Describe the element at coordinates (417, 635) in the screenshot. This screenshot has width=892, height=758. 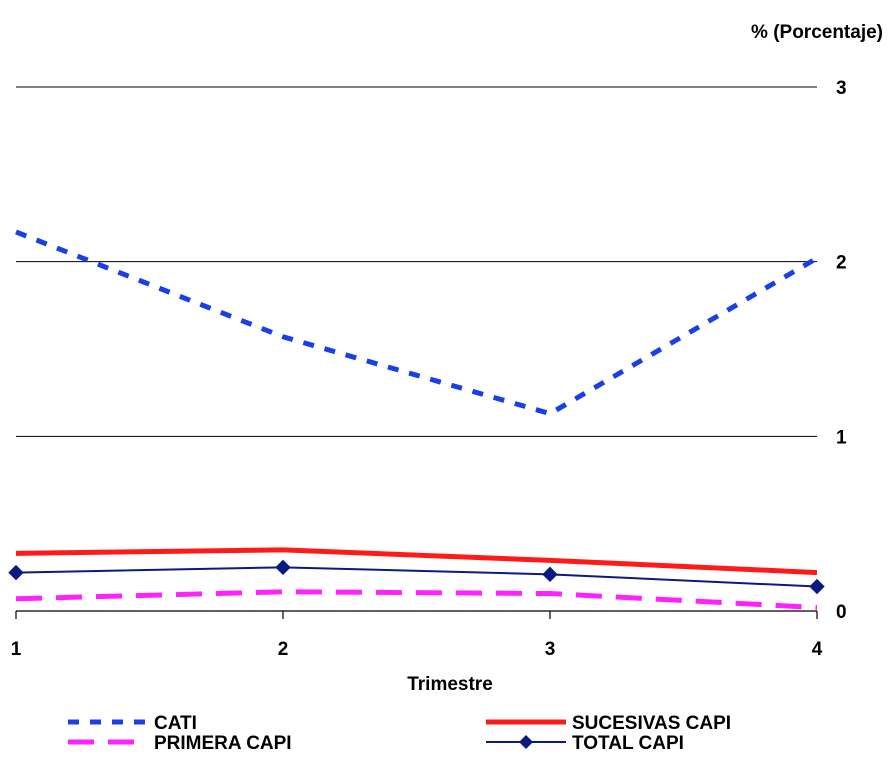
I see `x-ticks: 1 2 3 4` at that location.